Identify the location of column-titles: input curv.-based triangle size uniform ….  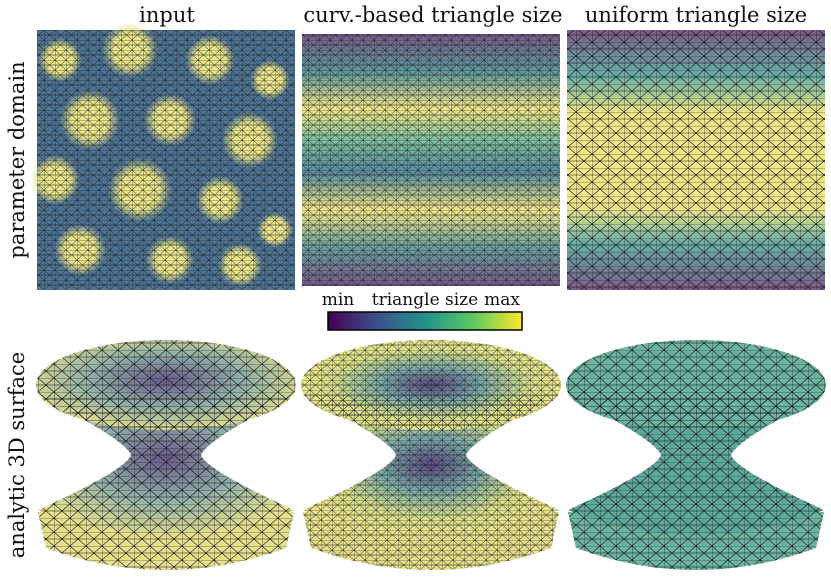
(473, 15).